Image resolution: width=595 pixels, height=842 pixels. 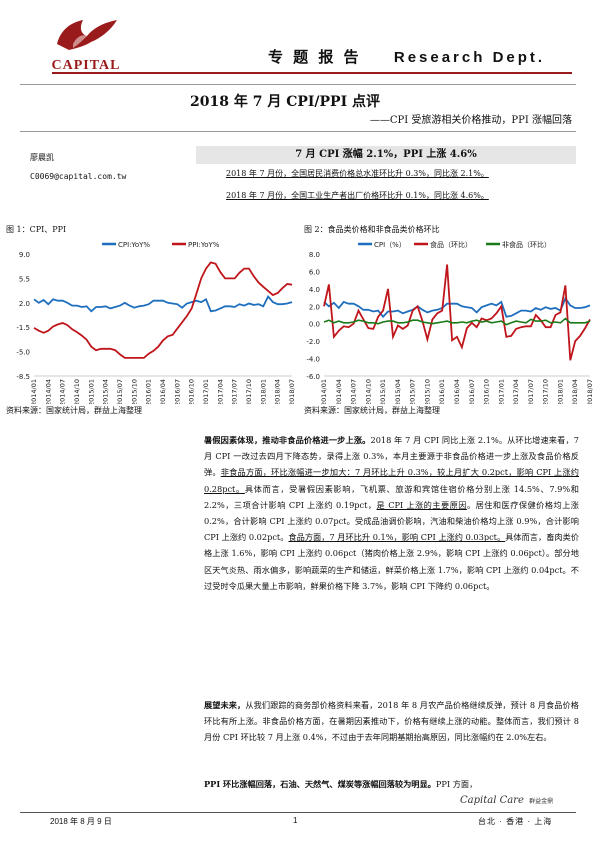 I want to click on y-tick-label: -5.0, so click(x=23, y=353).